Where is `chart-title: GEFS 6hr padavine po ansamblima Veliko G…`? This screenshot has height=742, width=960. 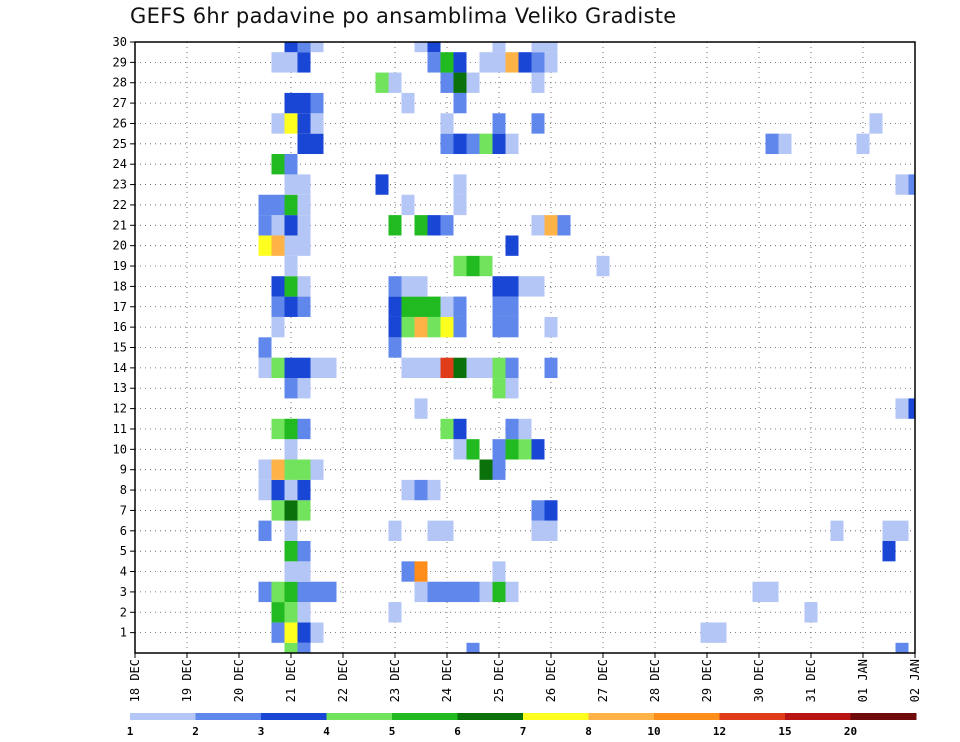
chart-title: GEFS 6hr padavine po ansamblima Veliko G… is located at coordinates (403, 16).